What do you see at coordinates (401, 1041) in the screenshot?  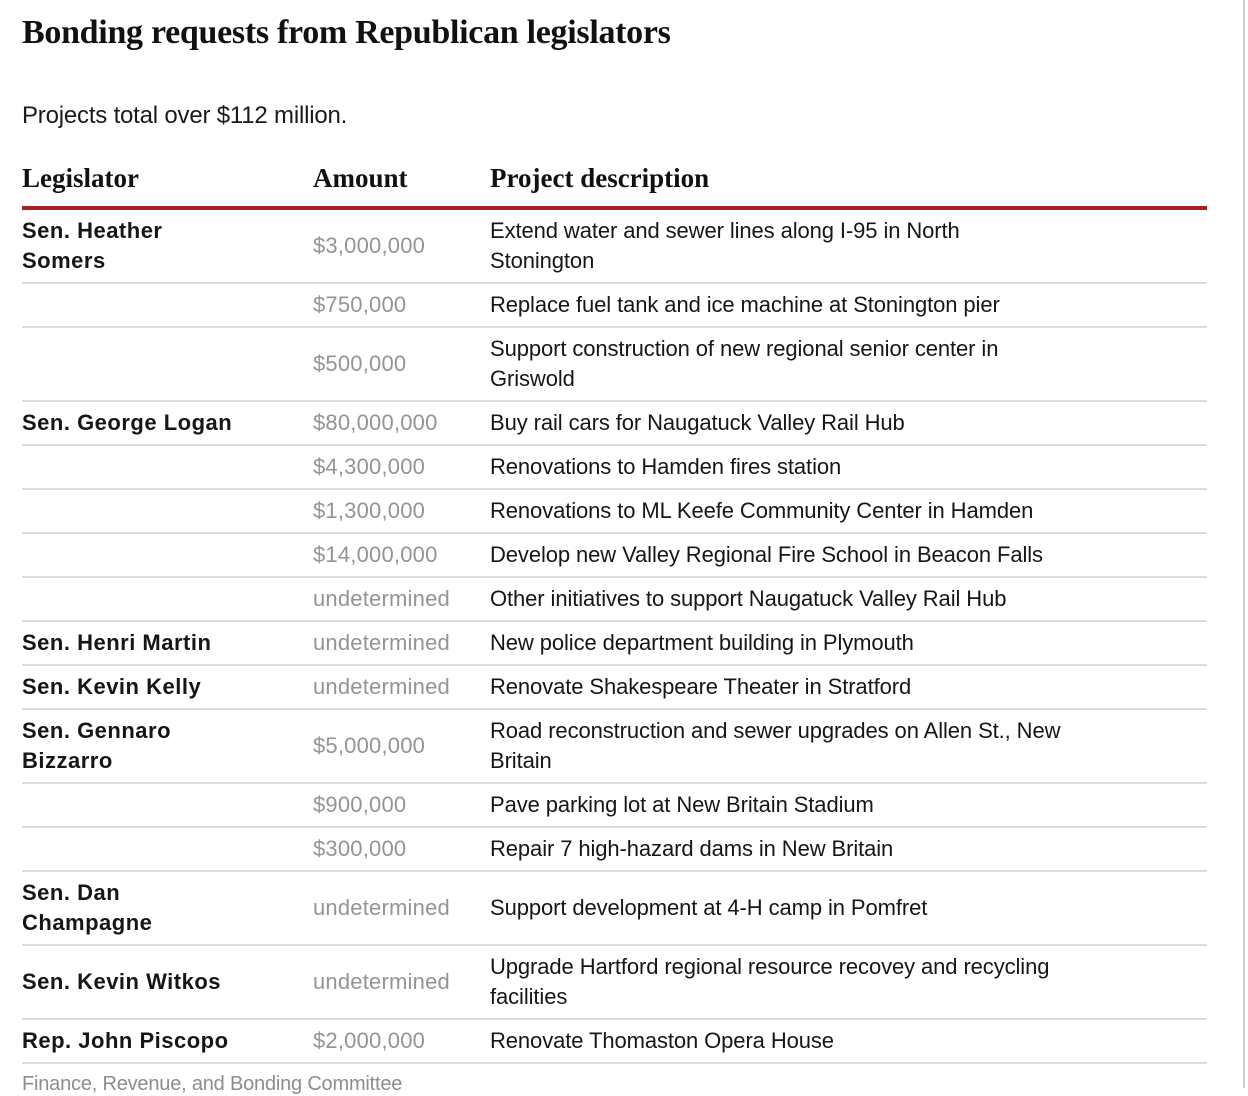 I see `amount-cell: $2,000,000` at bounding box center [401, 1041].